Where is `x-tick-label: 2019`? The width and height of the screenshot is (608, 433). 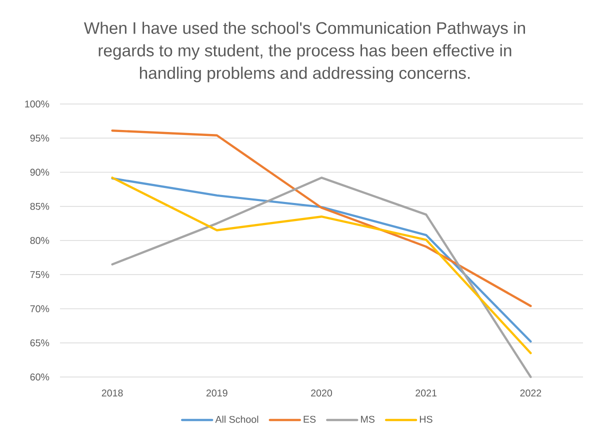 x-tick-label: 2019 is located at coordinates (217, 393).